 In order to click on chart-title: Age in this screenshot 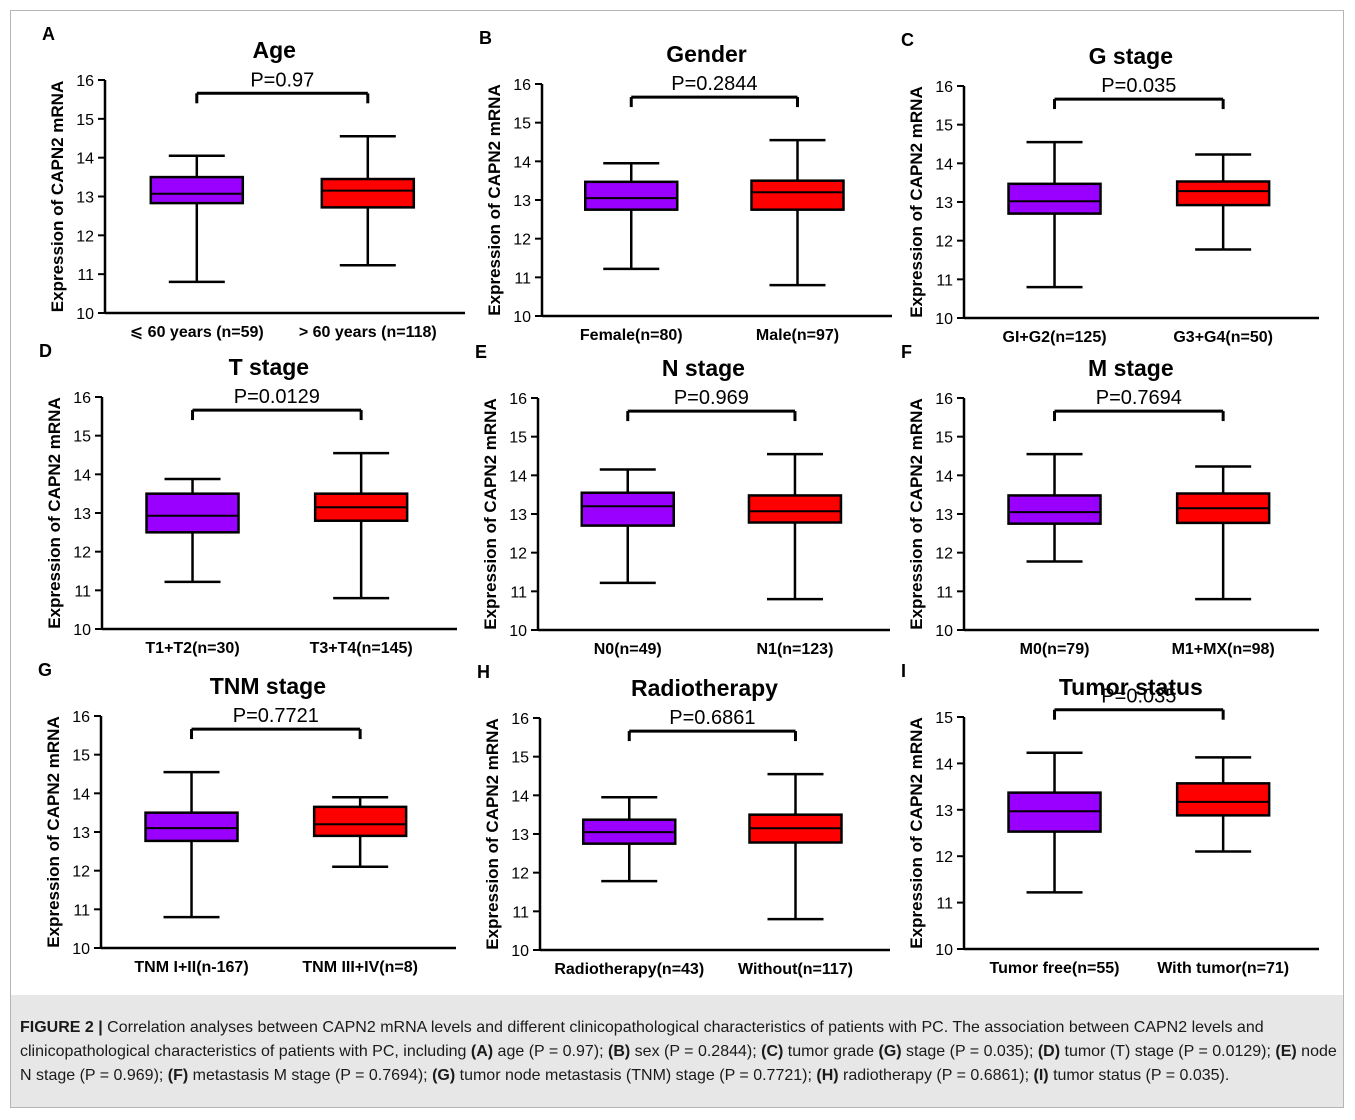, I will do `click(273, 50)`.